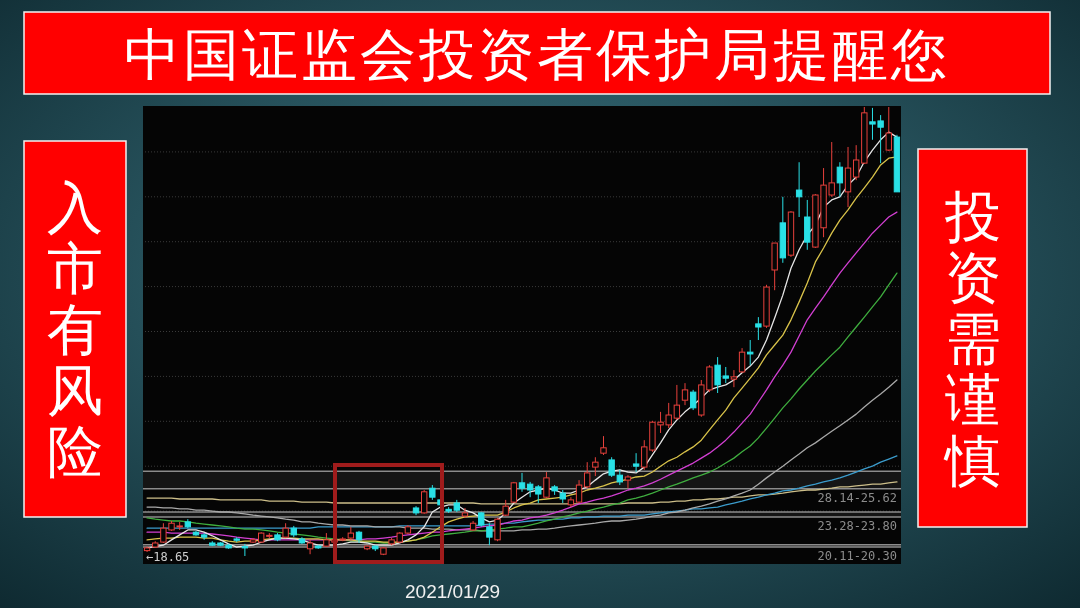 This screenshot has width=1080, height=608. I want to click on title: 中国证监会投资者保护局提醒您, so click(537, 54).